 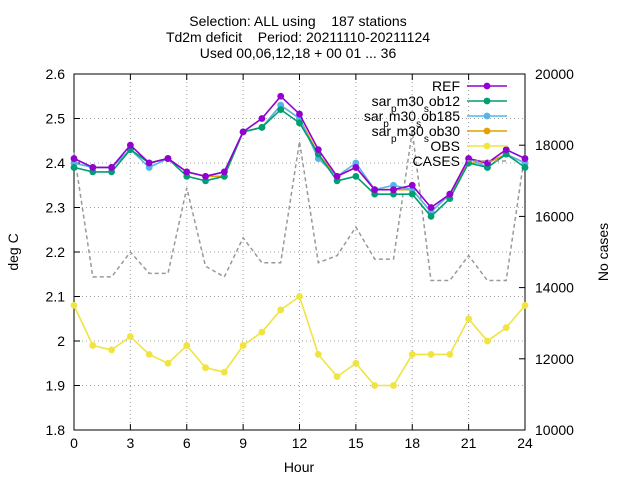 I want to click on legend-item-sar-pm30-sob185: sarpm30sob185, so click(x=435, y=119).